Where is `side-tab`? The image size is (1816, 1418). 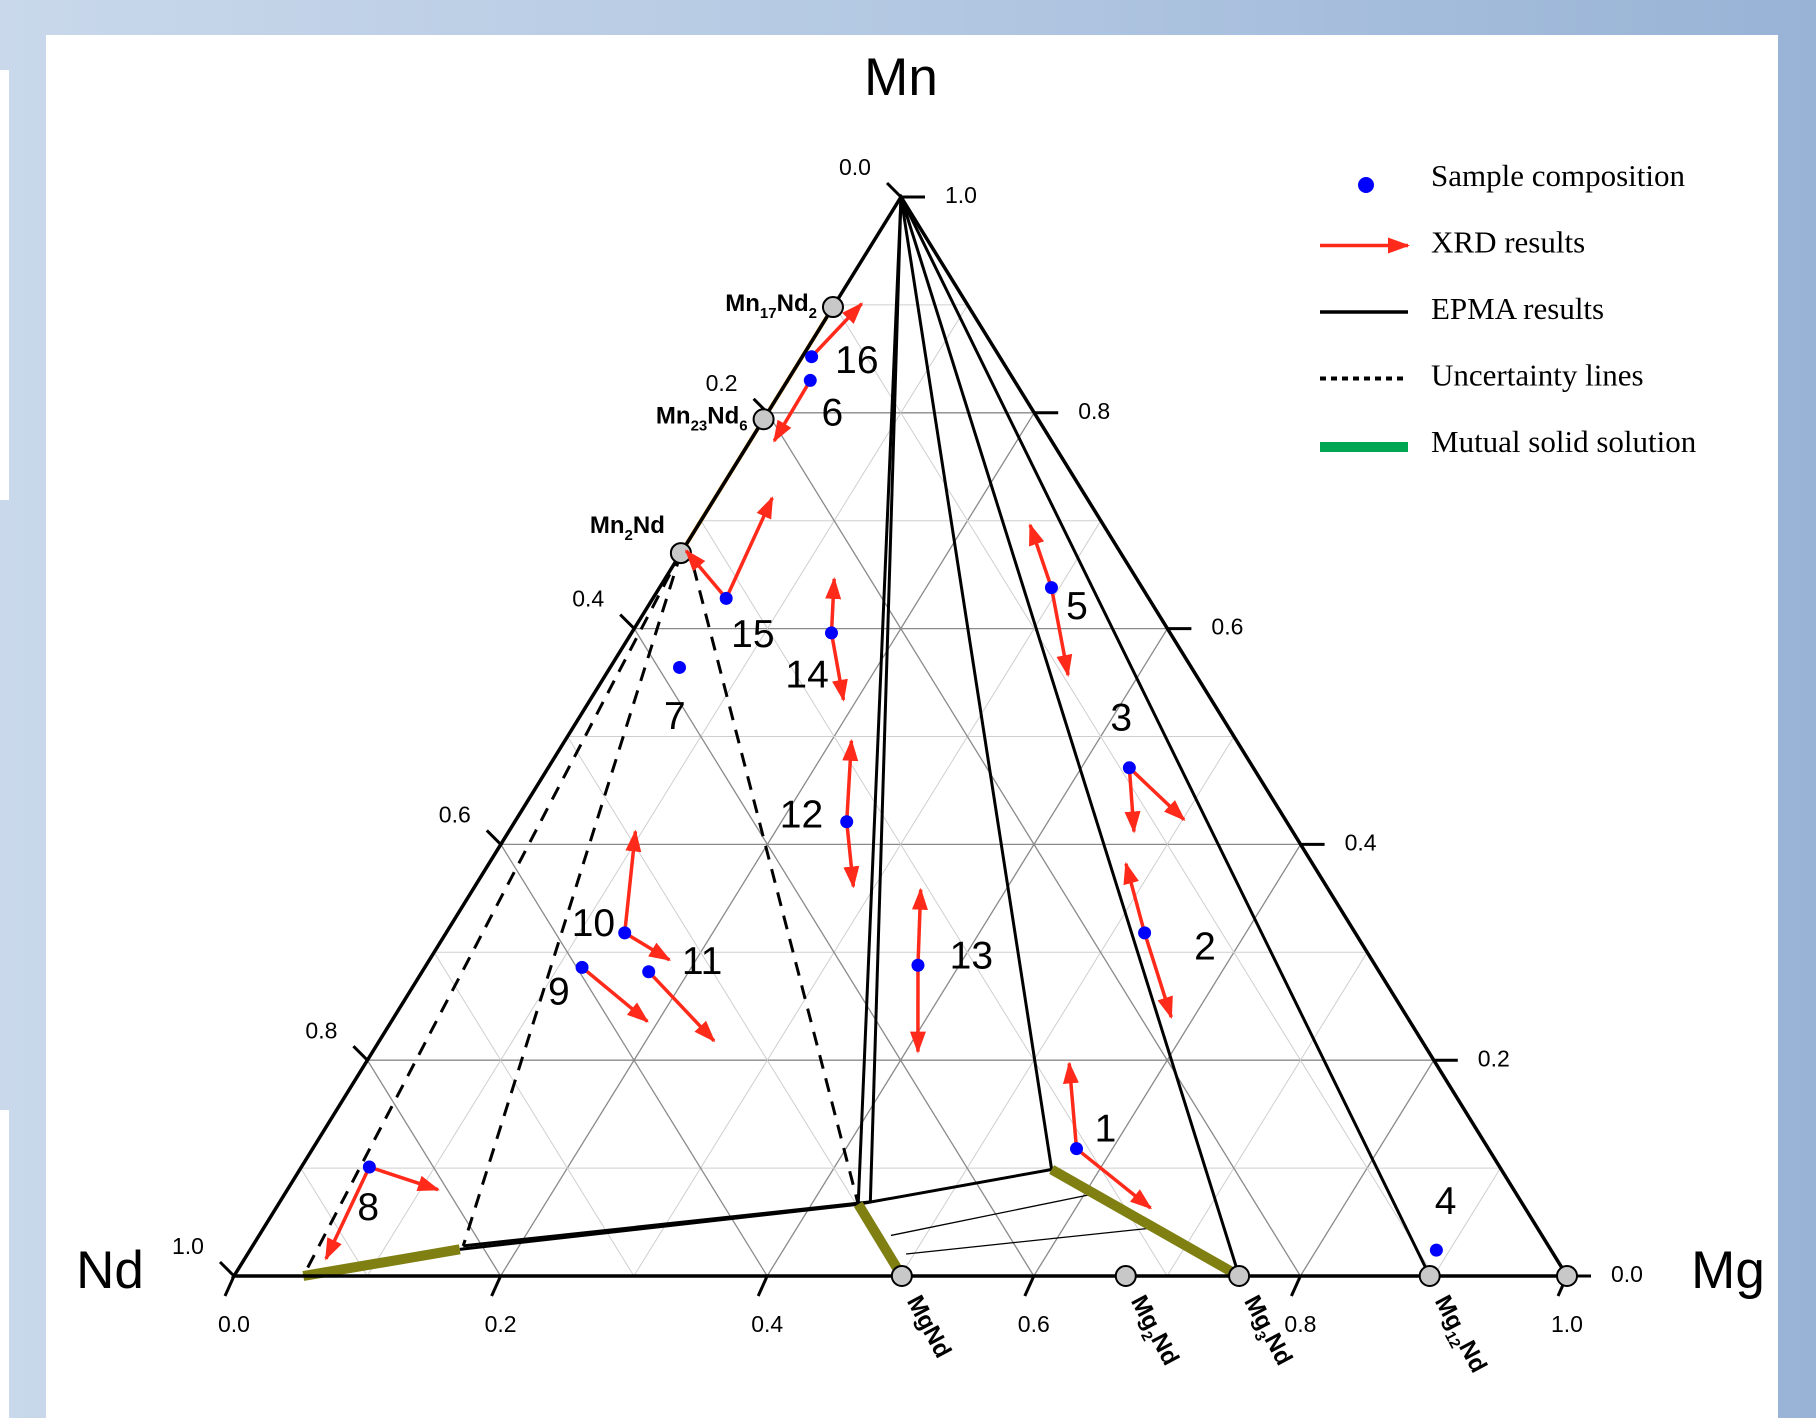 side-tab is located at coordinates (4, 285).